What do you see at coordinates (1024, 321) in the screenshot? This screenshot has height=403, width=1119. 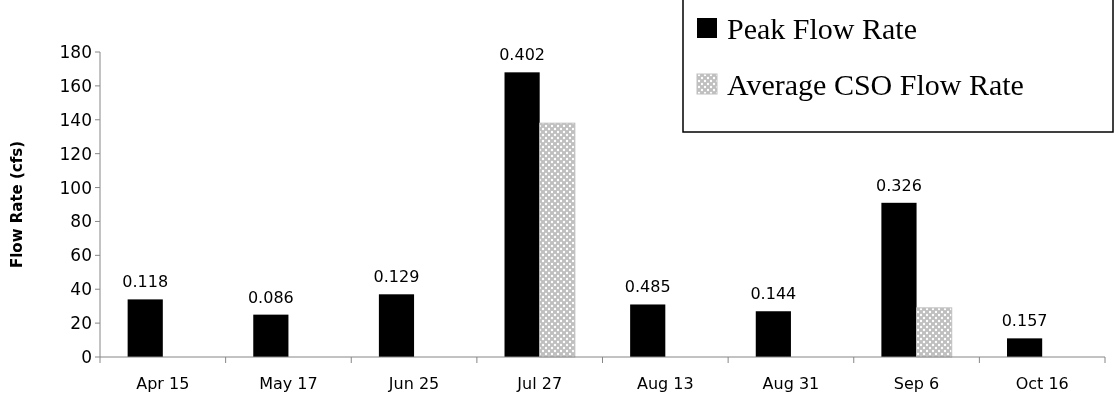 I see `annotation: 0.157` at bounding box center [1024, 321].